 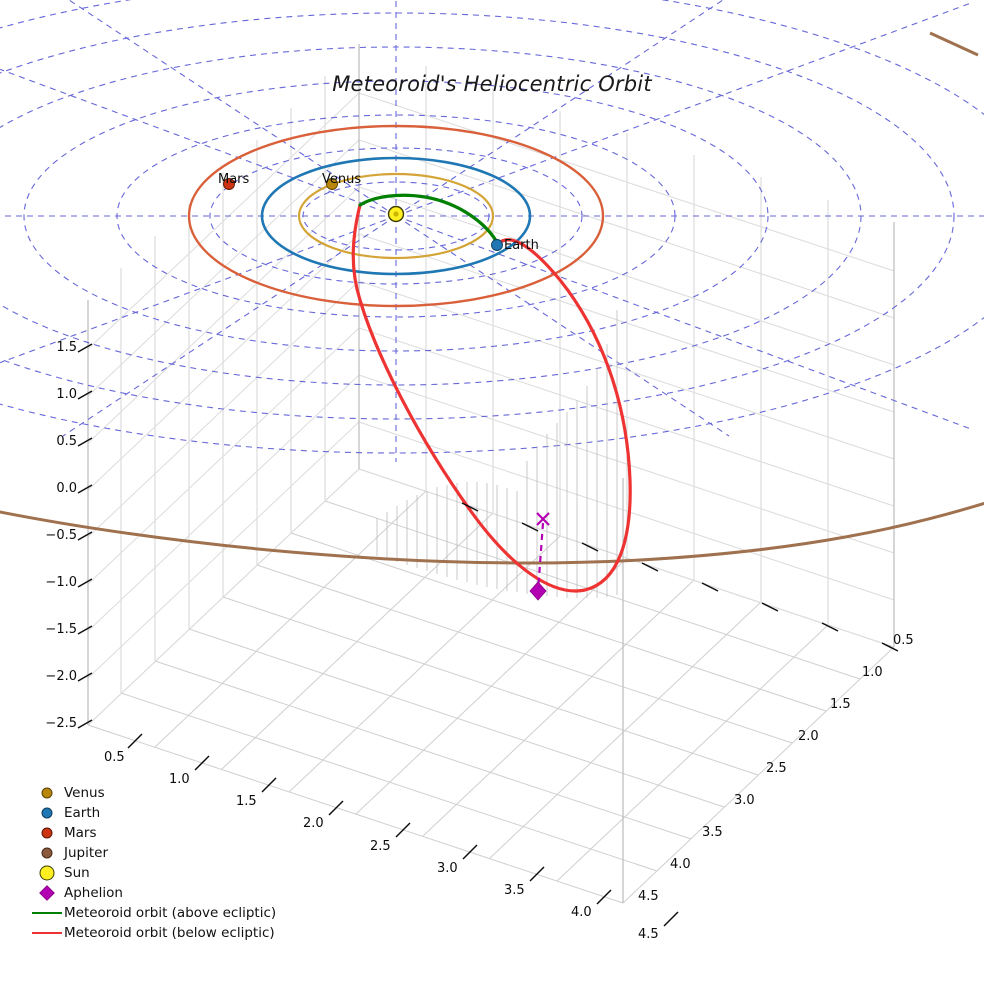 I want to click on legend-line-below-ecliptic, so click(x=47, y=933).